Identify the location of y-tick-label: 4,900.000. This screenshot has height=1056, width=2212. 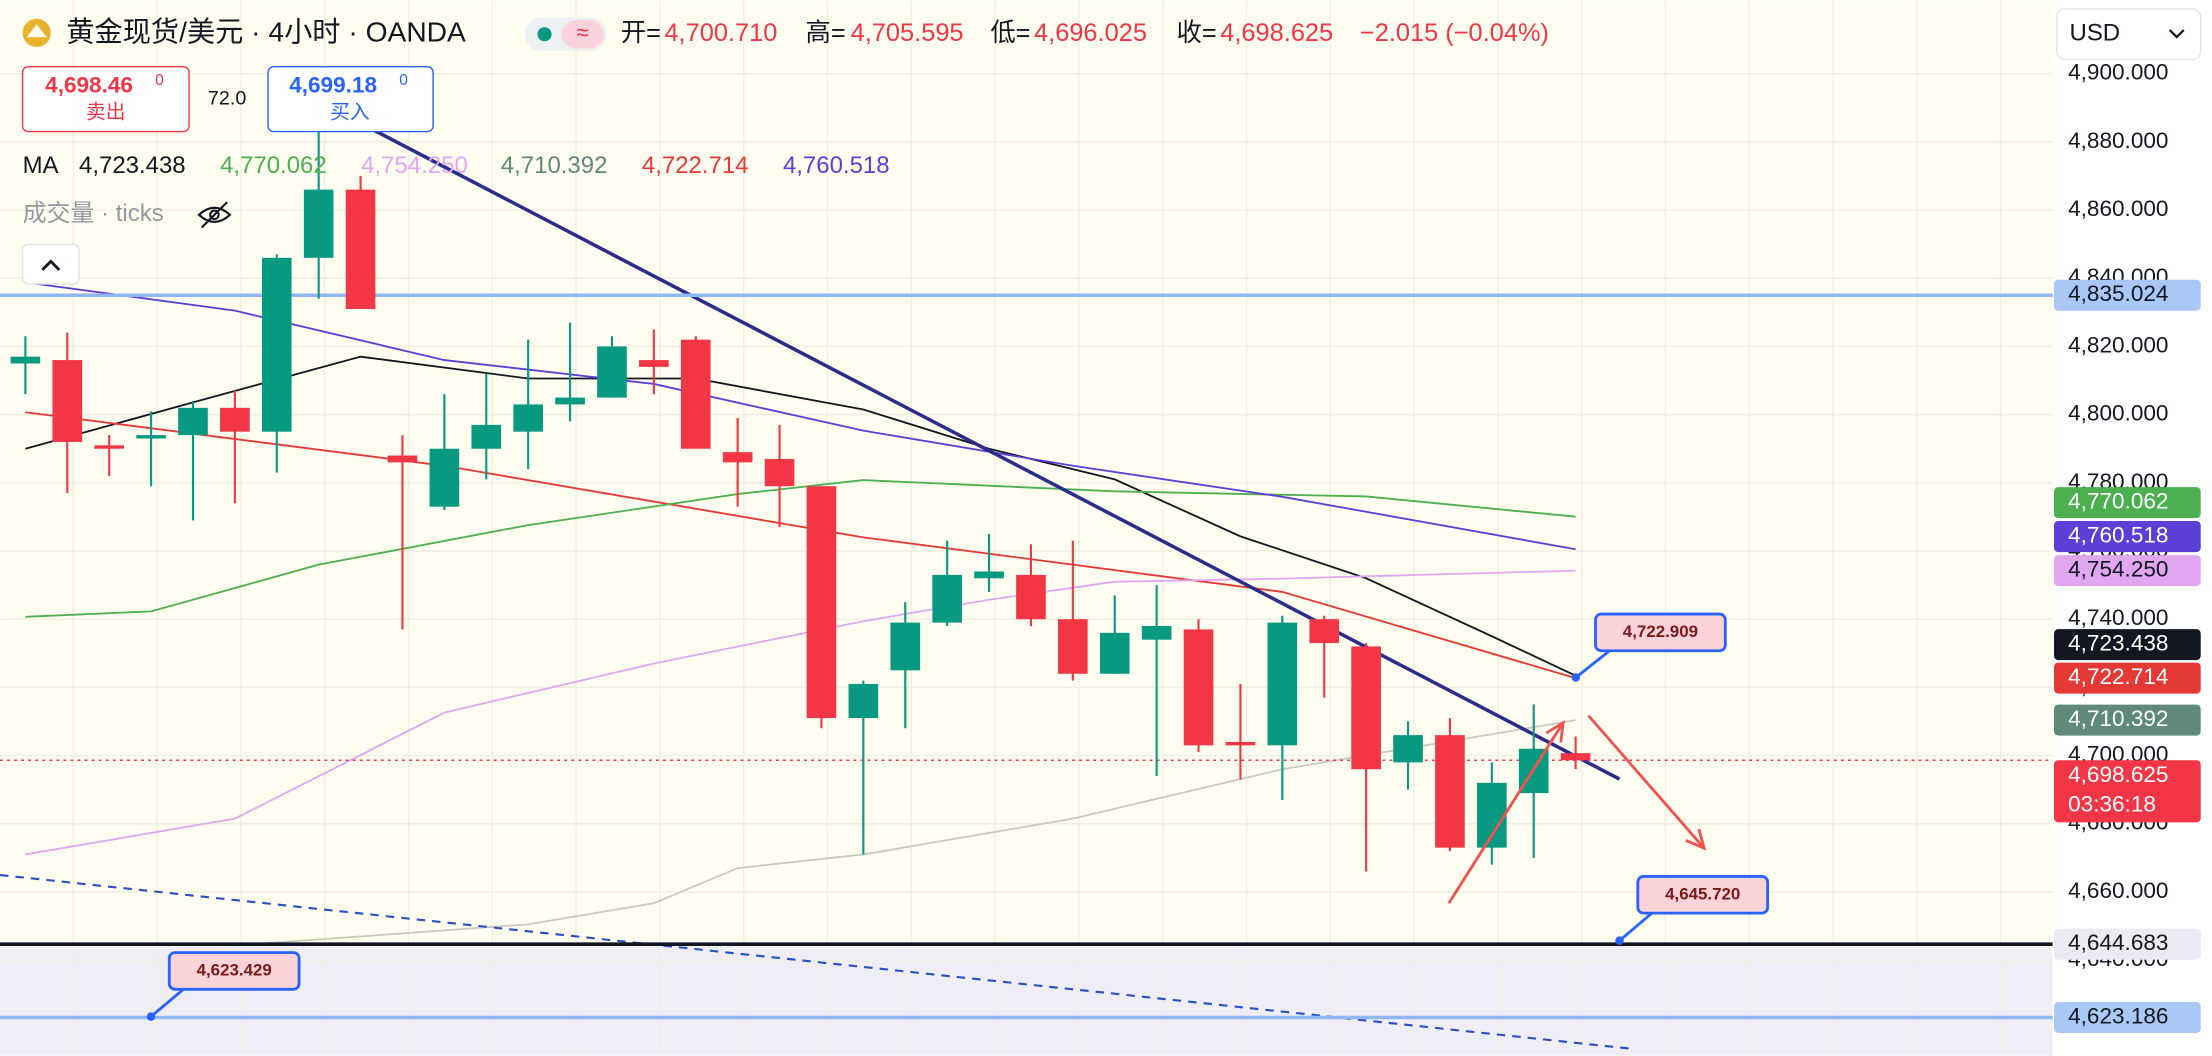
(2118, 72).